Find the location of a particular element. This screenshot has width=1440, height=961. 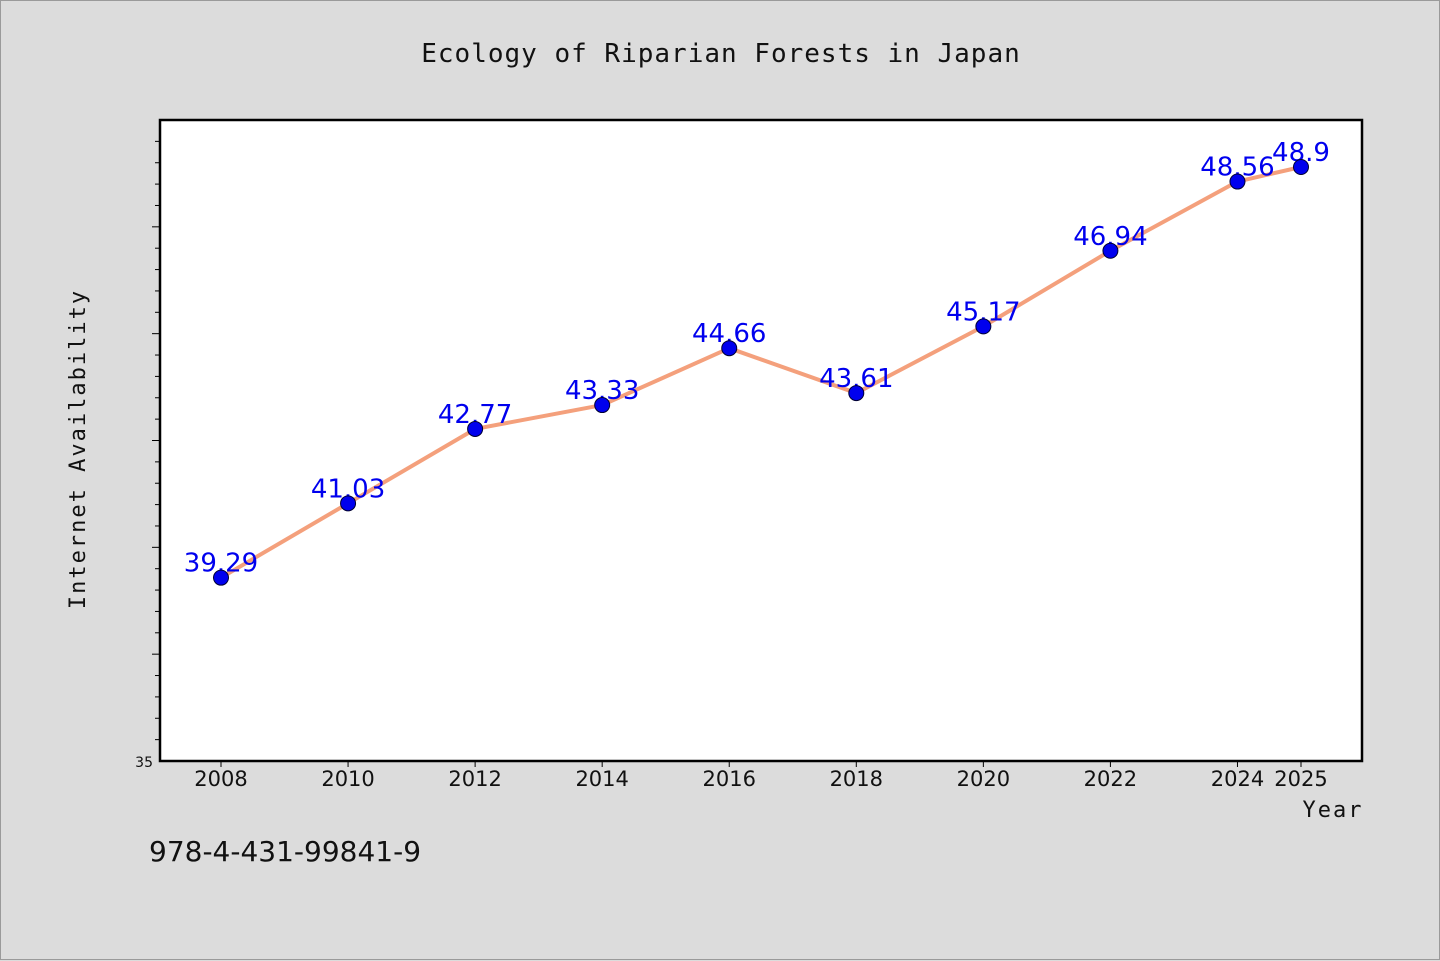

x-tick-label-2022: 2022 is located at coordinates (1110, 779).